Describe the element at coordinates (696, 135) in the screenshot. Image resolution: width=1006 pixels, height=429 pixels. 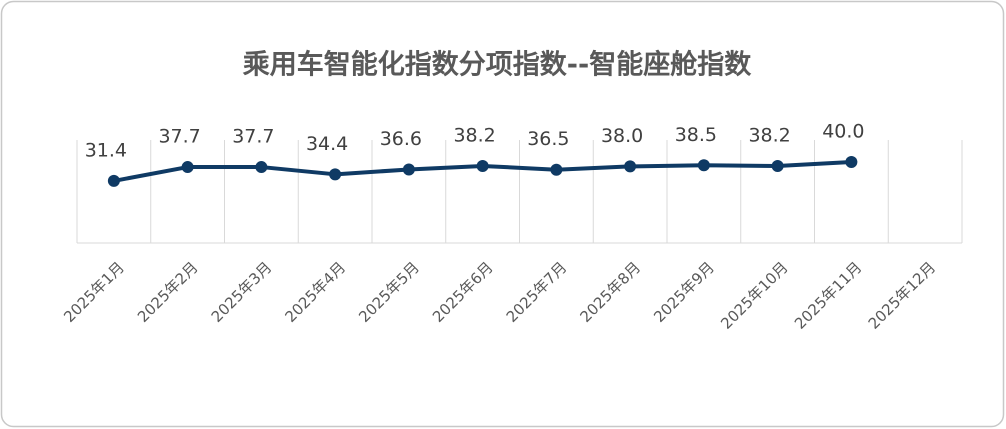
I see `data-label: 38.5` at that location.